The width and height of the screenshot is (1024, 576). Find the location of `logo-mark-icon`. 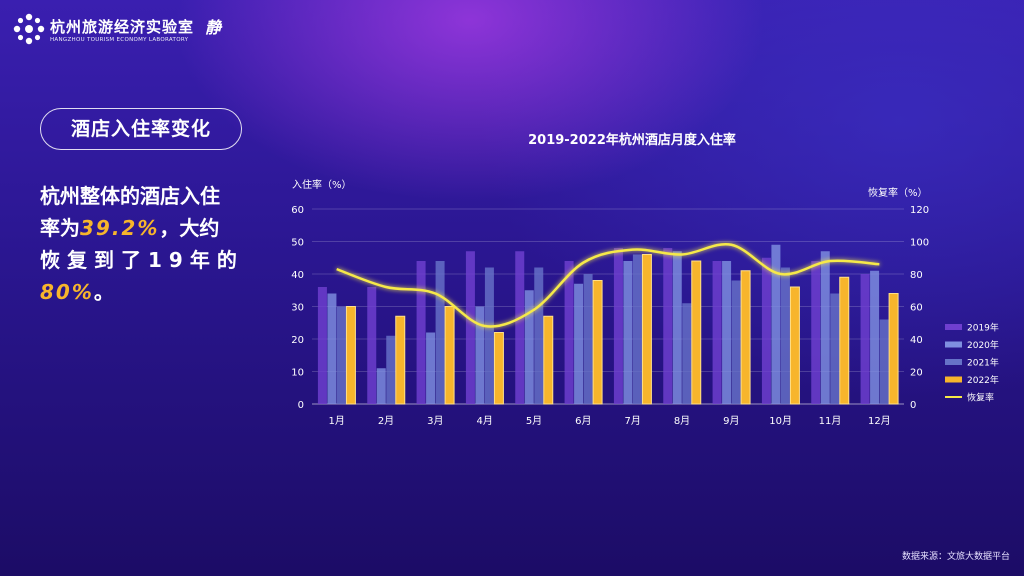

logo-mark-icon is located at coordinates (29, 29).